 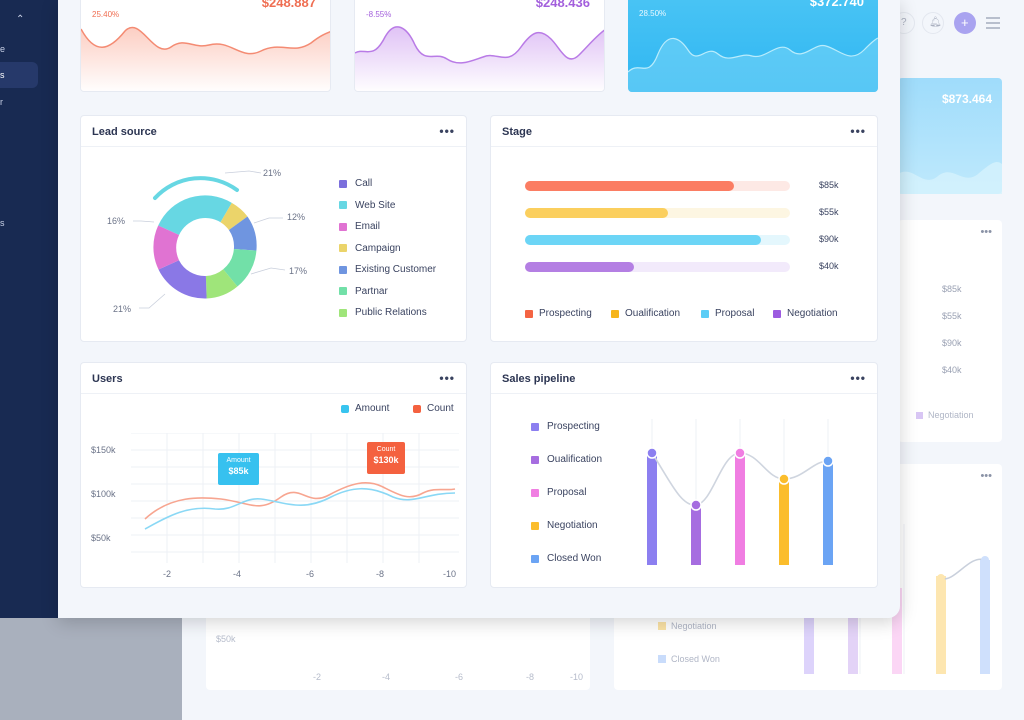 What do you see at coordinates (383, 312) in the screenshot?
I see `lead-legend-item: Public Relations` at bounding box center [383, 312].